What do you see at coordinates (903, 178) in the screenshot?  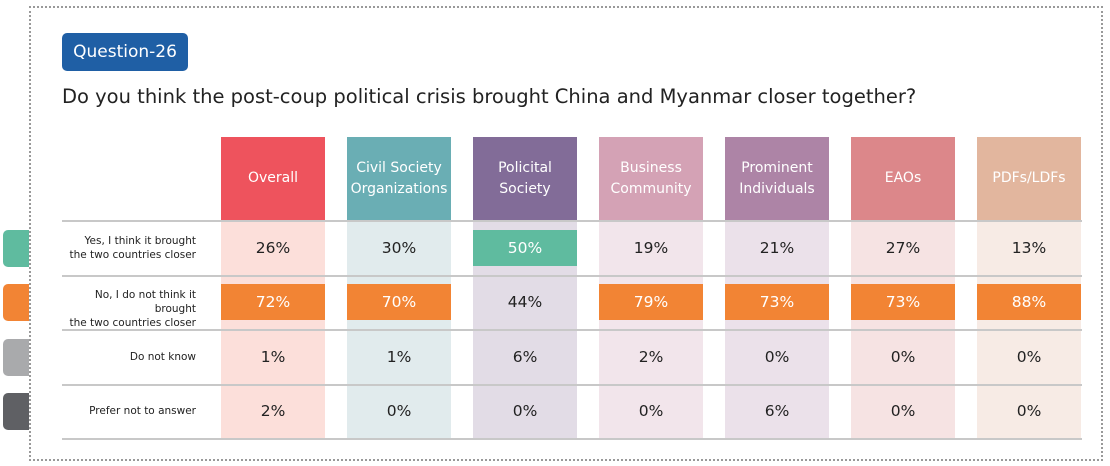 I see `column-header: EAOs` at bounding box center [903, 178].